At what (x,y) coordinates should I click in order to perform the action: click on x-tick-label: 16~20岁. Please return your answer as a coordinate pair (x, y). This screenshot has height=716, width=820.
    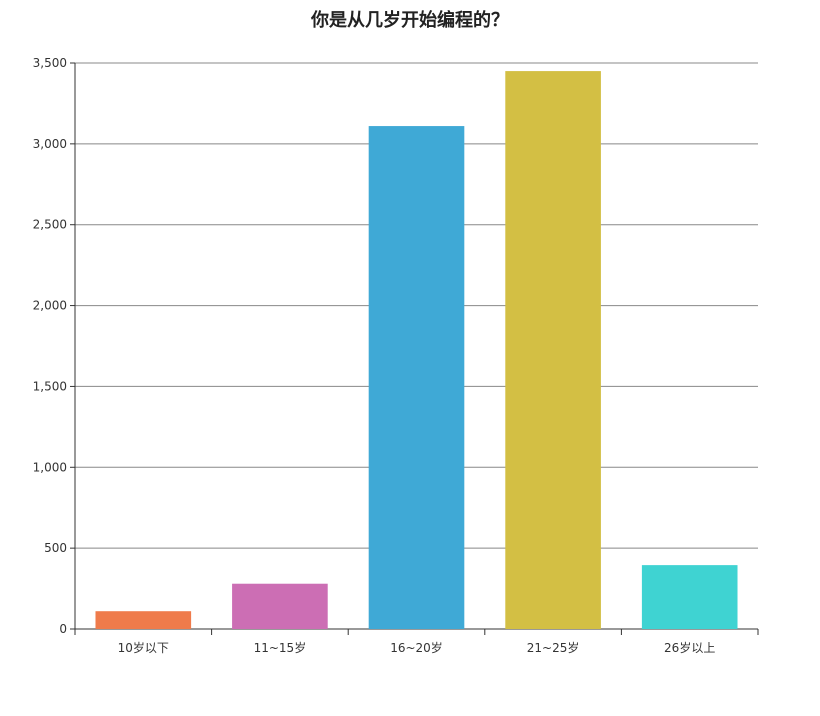
    Looking at the image, I should click on (416, 647).